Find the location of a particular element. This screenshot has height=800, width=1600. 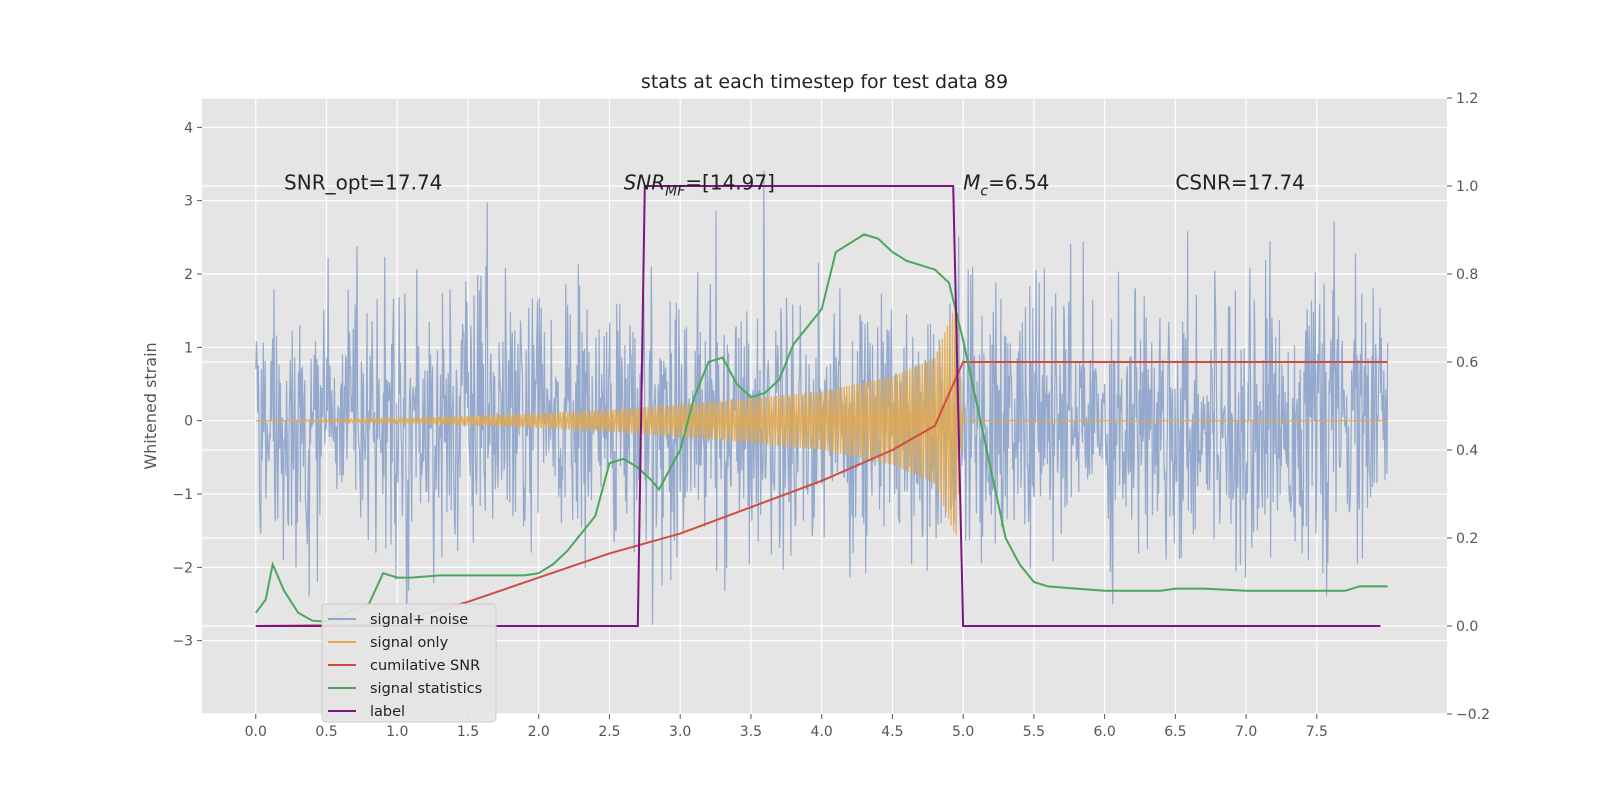

y2-tick-label: 1.2 is located at coordinates (1467, 99).